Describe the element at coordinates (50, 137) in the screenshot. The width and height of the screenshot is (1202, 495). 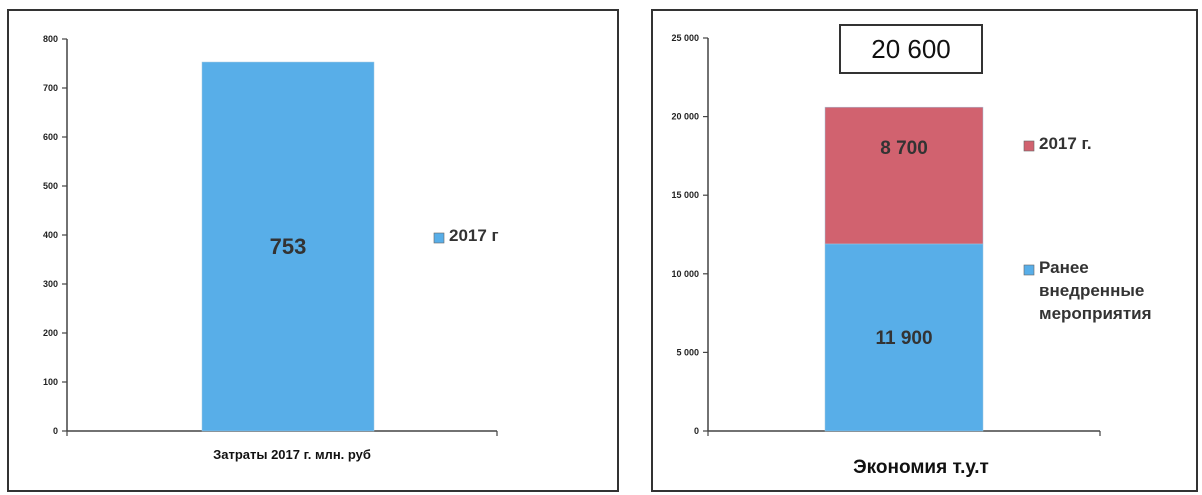
I see `y-tick-label: 600` at that location.